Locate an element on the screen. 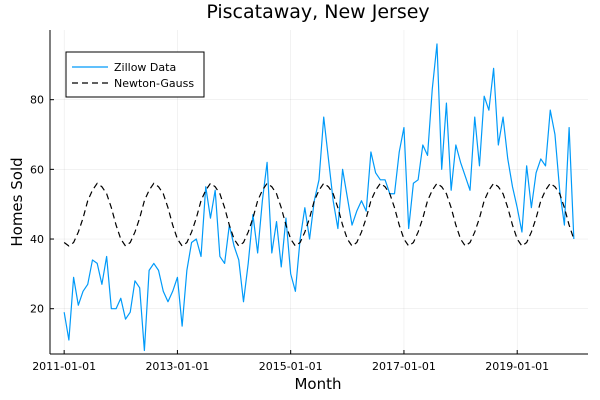 This screenshot has width=600, height=400. legend-label-newton-gauss: Newton-Gauss is located at coordinates (154, 83).